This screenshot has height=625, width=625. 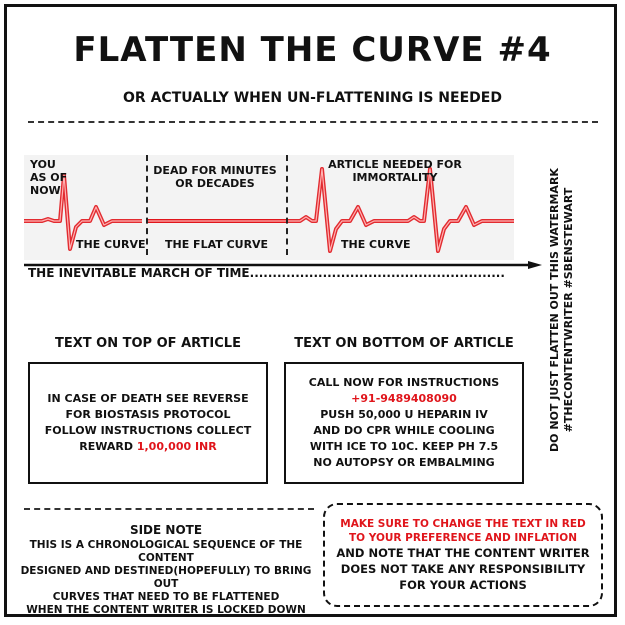 What do you see at coordinates (148, 398) in the screenshot?
I see `article-top-line-1: IN CASE OF DEATH SEE REVERSE` at bounding box center [148, 398].